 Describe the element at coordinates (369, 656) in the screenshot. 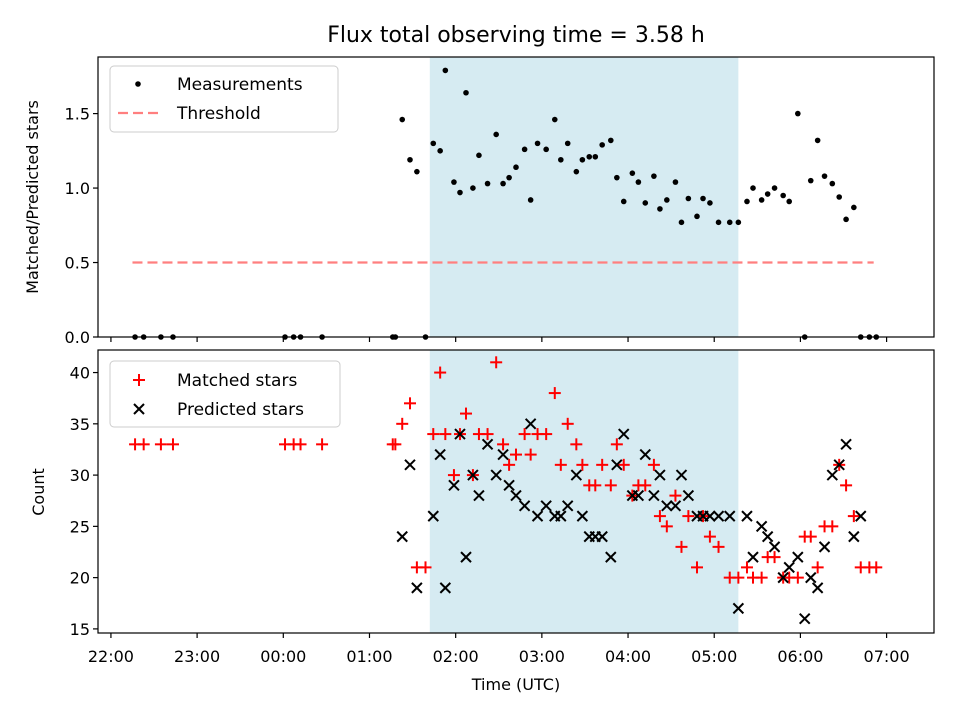

I see `bottom-x-tick-label: 01:00` at that location.